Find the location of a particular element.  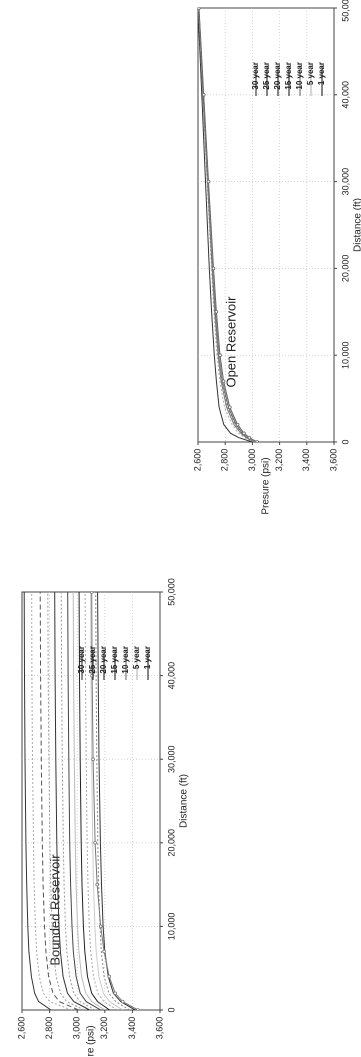

chart-title: Open Reservoir is located at coordinates (230, 342).